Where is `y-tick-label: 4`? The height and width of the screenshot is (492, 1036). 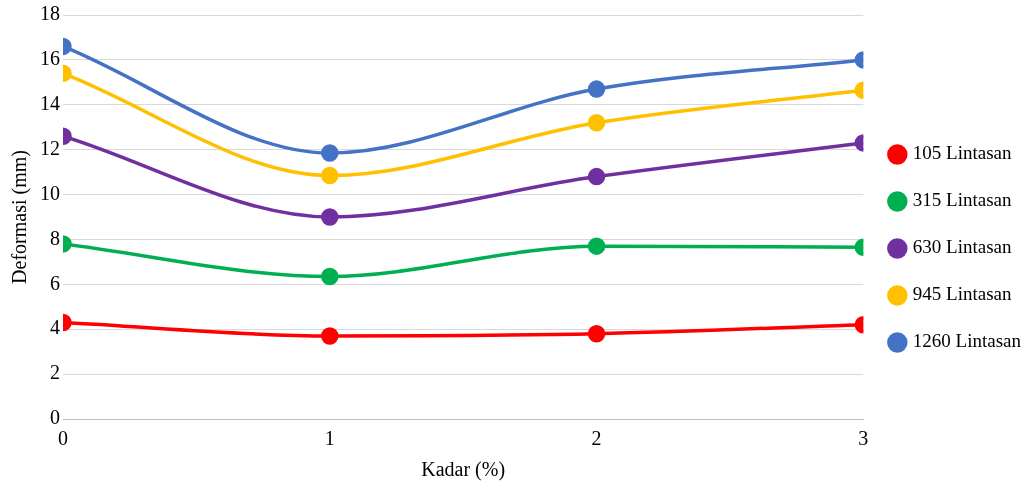
y-tick-label: 4 is located at coordinates (55, 327).